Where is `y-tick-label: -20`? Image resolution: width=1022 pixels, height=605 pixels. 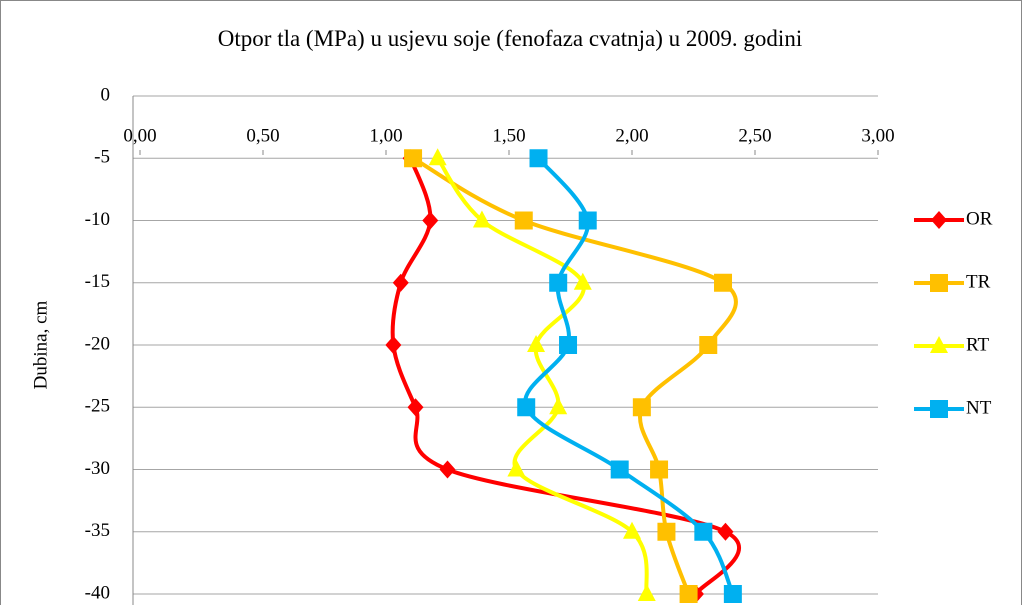
y-tick-label: -20 is located at coordinates (97, 343).